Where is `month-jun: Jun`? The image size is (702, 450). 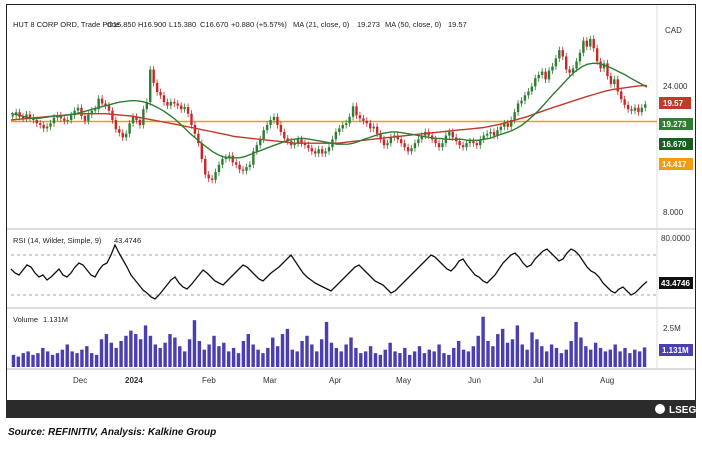
month-jun: Jun is located at coordinates (474, 380).